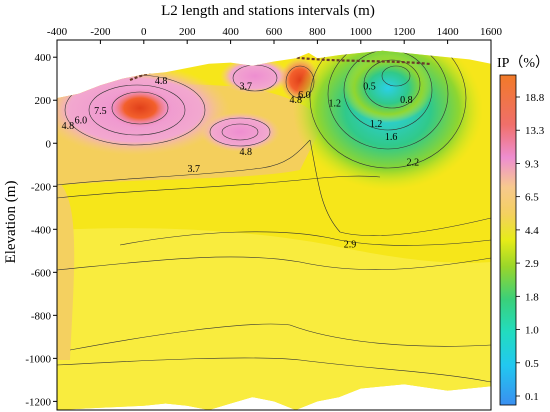 The image size is (550, 412). What do you see at coordinates (535, 98) in the screenshot?
I see `colorbar-tick-label: 18.8` at bounding box center [535, 98].